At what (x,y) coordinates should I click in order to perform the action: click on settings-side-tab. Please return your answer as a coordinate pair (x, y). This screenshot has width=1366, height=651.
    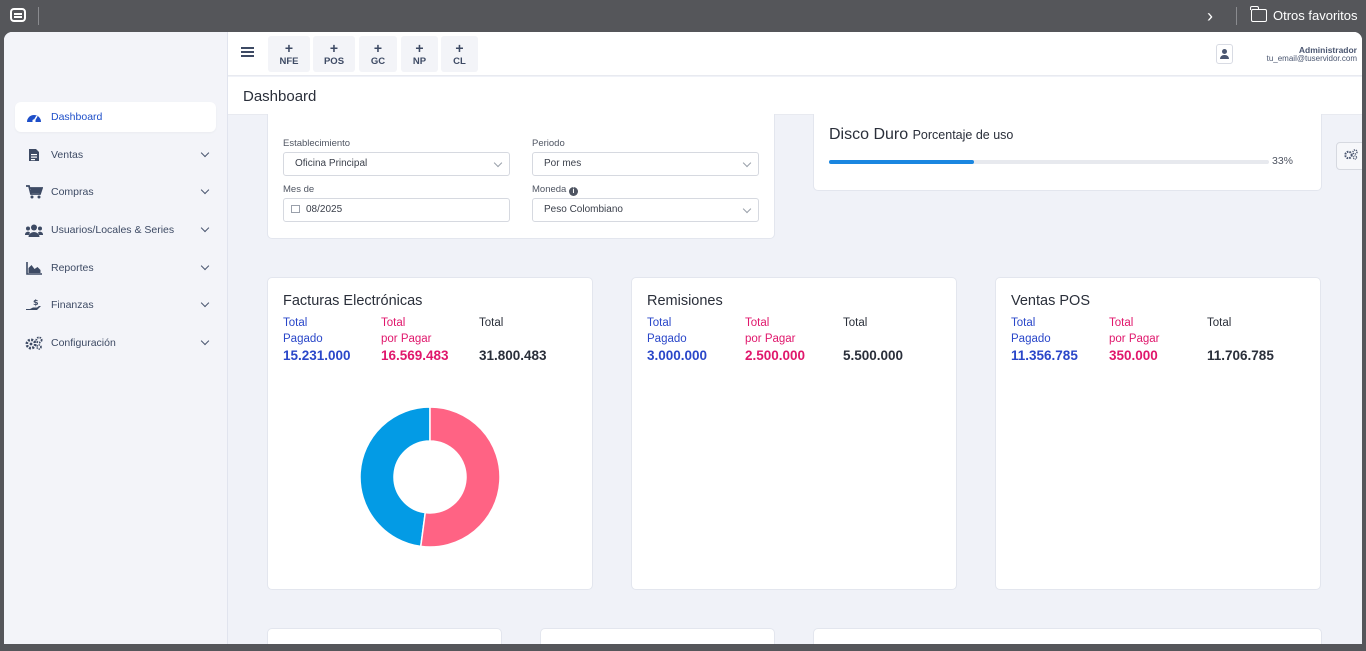
    Looking at the image, I should click on (1349, 156).